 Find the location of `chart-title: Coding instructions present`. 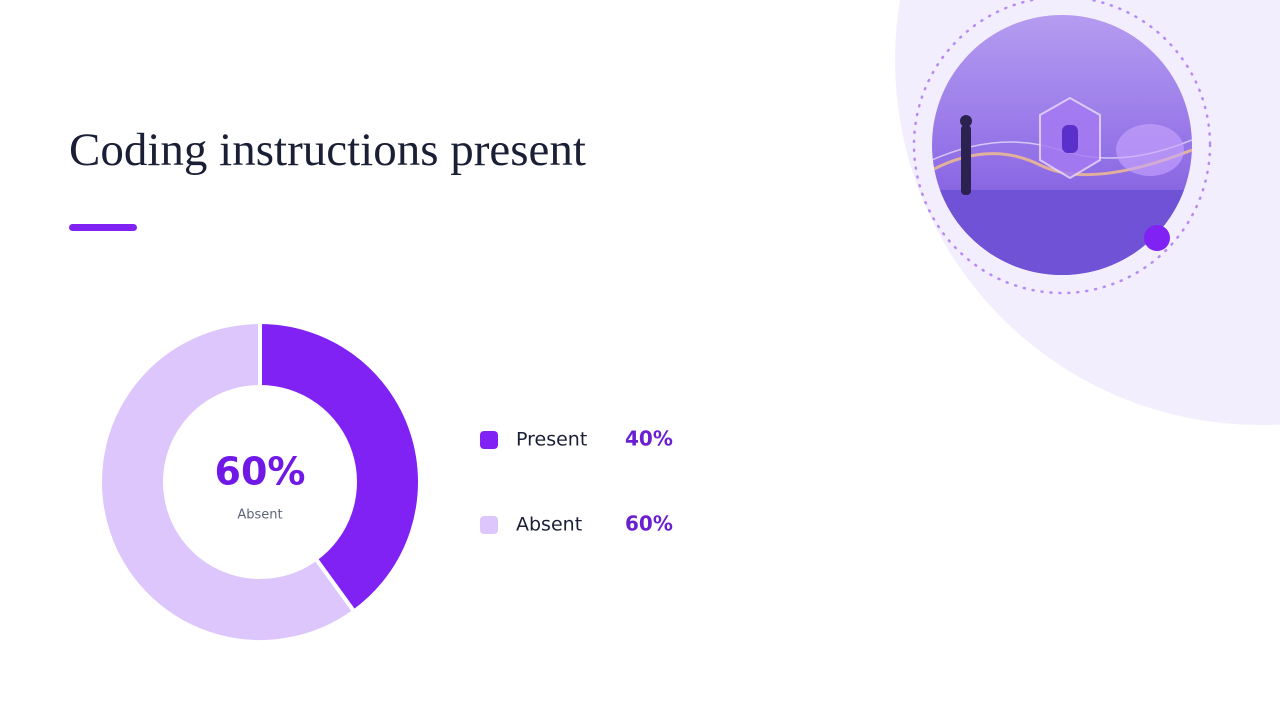

chart-title: Coding instructions present is located at coordinates (327, 150).